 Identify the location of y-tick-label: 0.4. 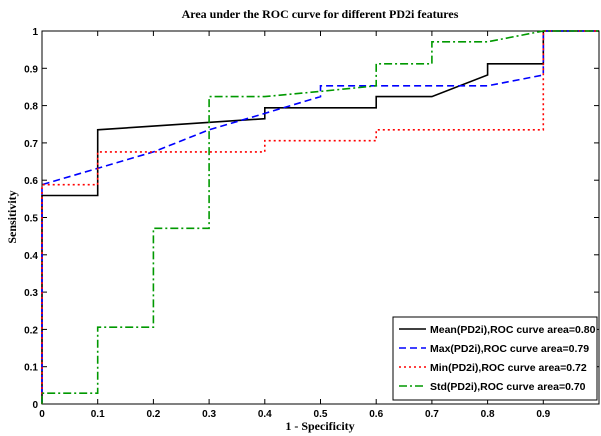
(31, 256).